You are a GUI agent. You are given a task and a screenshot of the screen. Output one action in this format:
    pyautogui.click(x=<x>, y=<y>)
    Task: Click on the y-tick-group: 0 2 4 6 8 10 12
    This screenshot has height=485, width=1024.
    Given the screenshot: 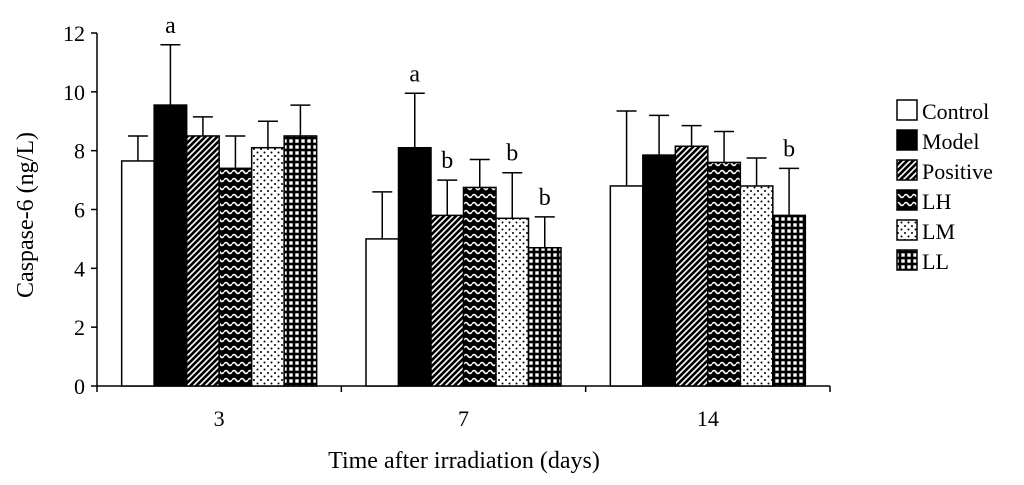 What is the action you would take?
    pyautogui.click(x=80, y=210)
    